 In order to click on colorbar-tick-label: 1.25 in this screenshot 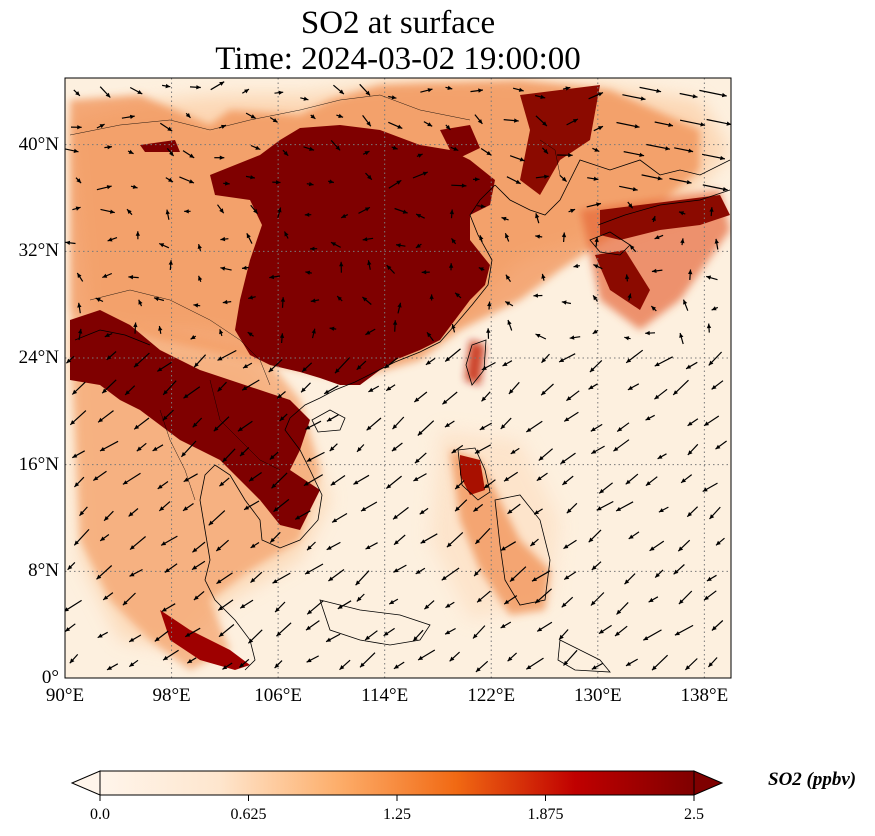, I will do `click(397, 814)`.